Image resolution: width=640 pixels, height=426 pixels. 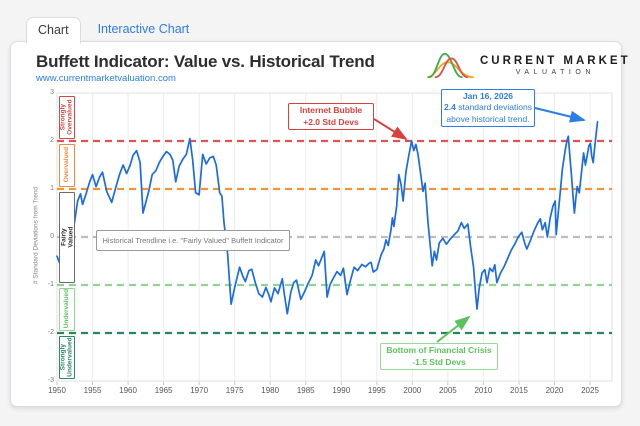 I want to click on bell-curves-icon, so click(x=450, y=65).